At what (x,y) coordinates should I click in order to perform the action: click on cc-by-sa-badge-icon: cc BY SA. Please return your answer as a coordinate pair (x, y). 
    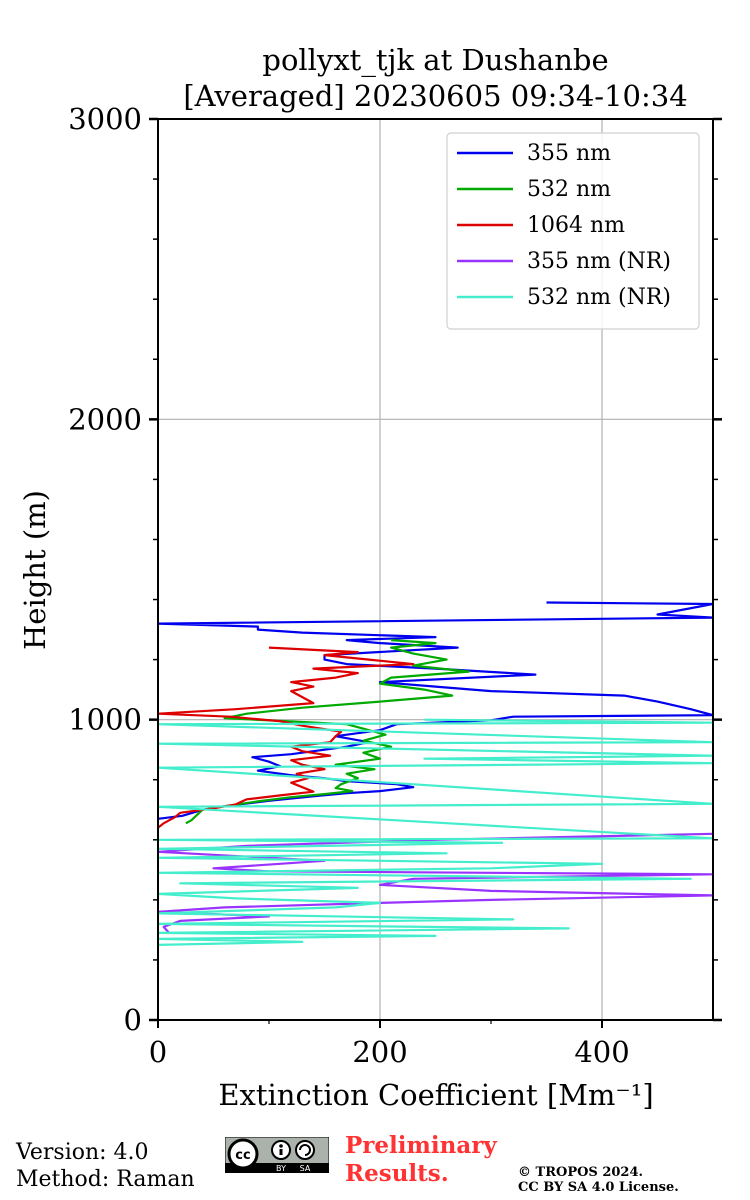
    Looking at the image, I should click on (277, 1155).